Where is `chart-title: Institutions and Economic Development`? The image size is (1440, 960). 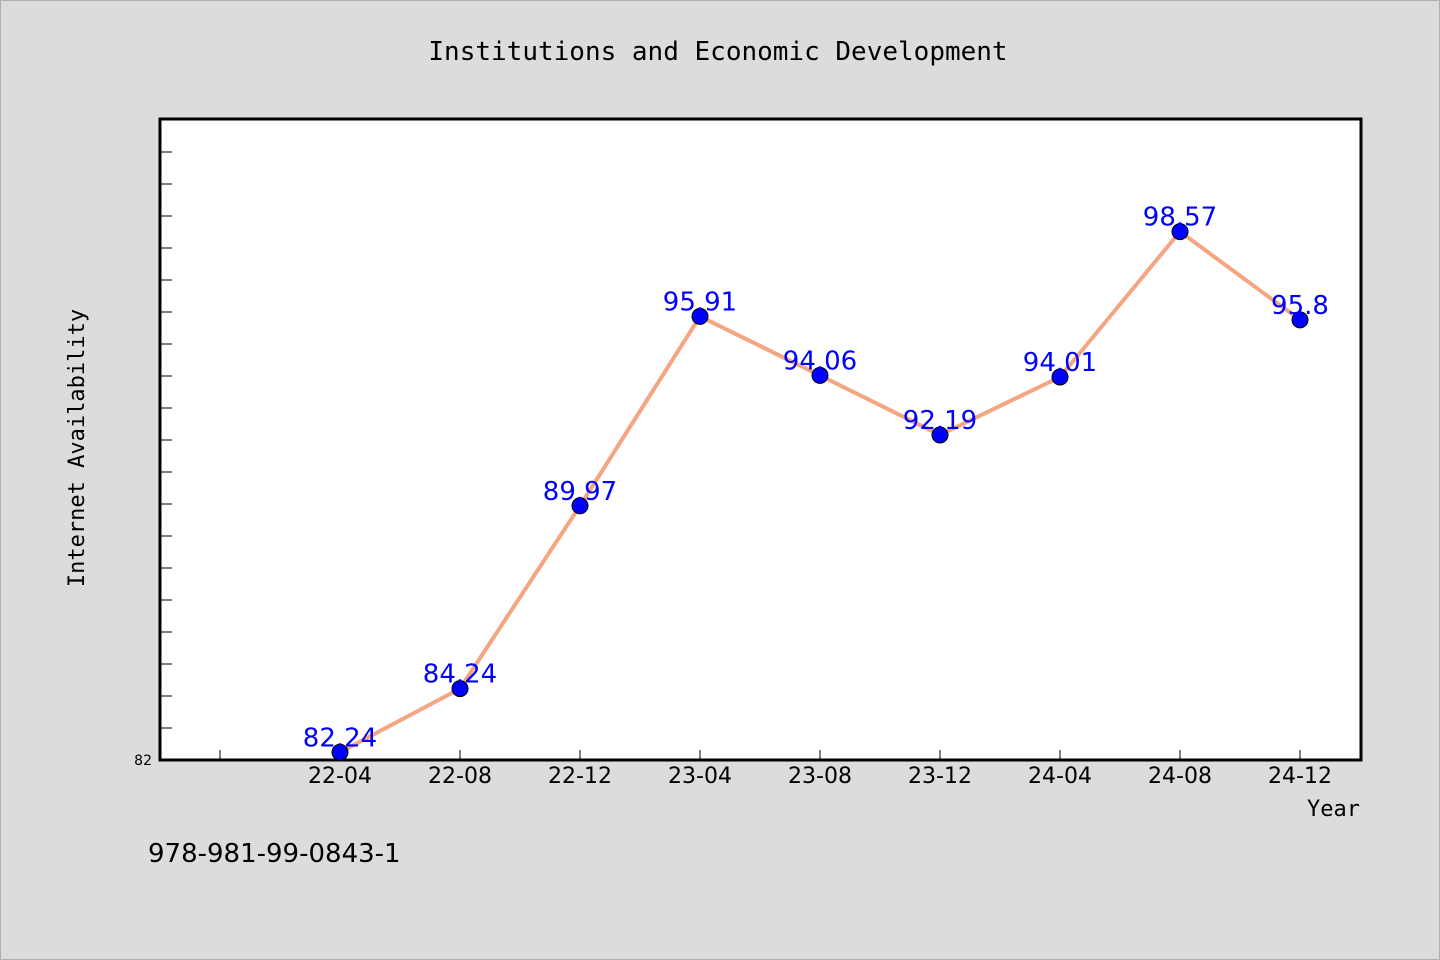 chart-title: Institutions and Economic Development is located at coordinates (717, 52).